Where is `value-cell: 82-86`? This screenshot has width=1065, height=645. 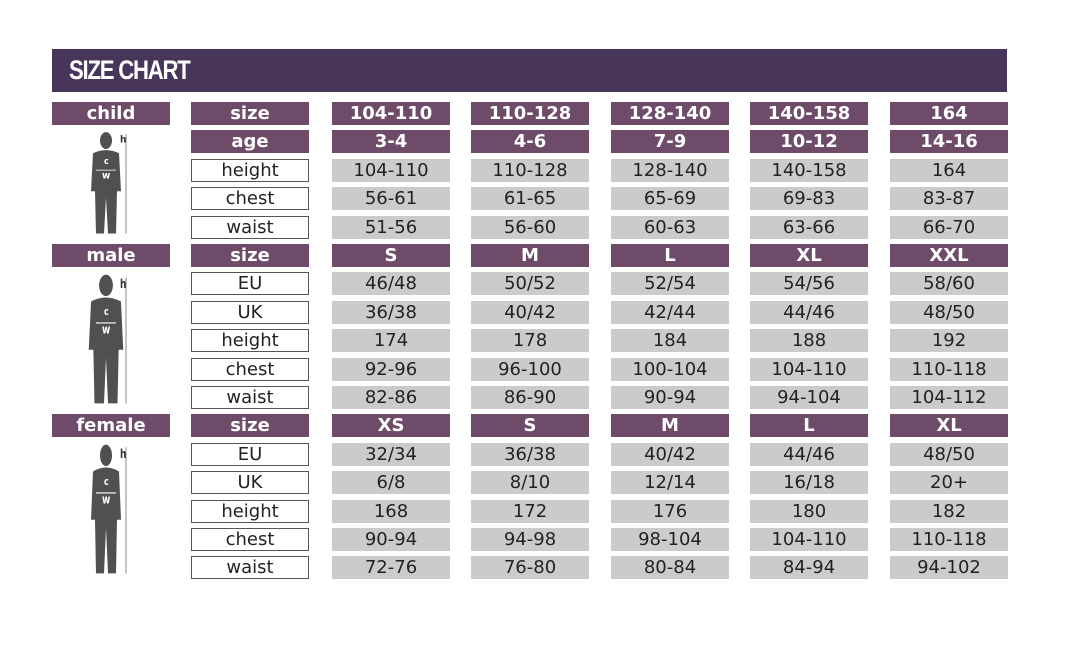 value-cell: 82-86 is located at coordinates (391, 397).